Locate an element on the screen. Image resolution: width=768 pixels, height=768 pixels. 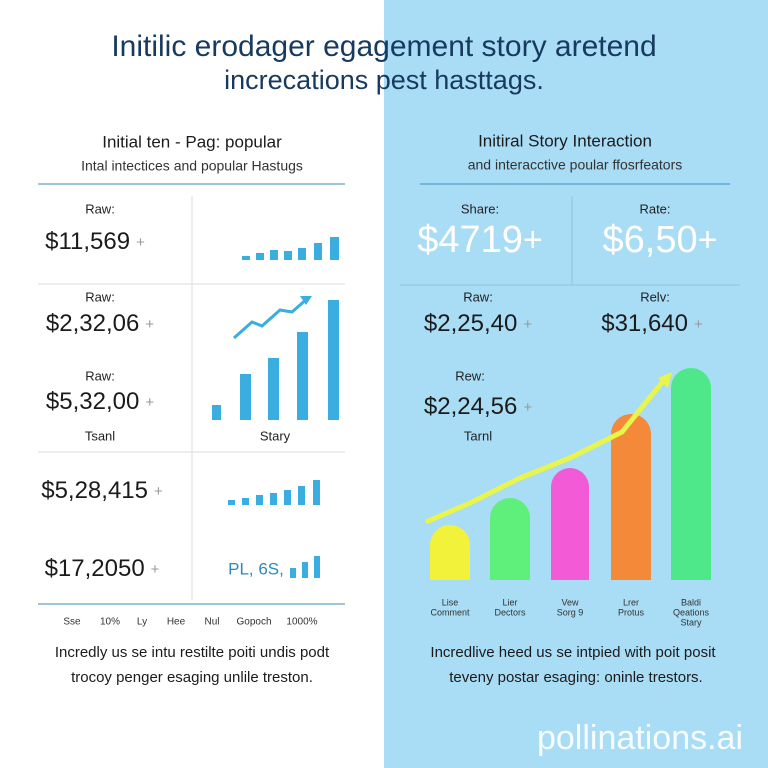
bar-illustration is located at coordinates (568, 474).